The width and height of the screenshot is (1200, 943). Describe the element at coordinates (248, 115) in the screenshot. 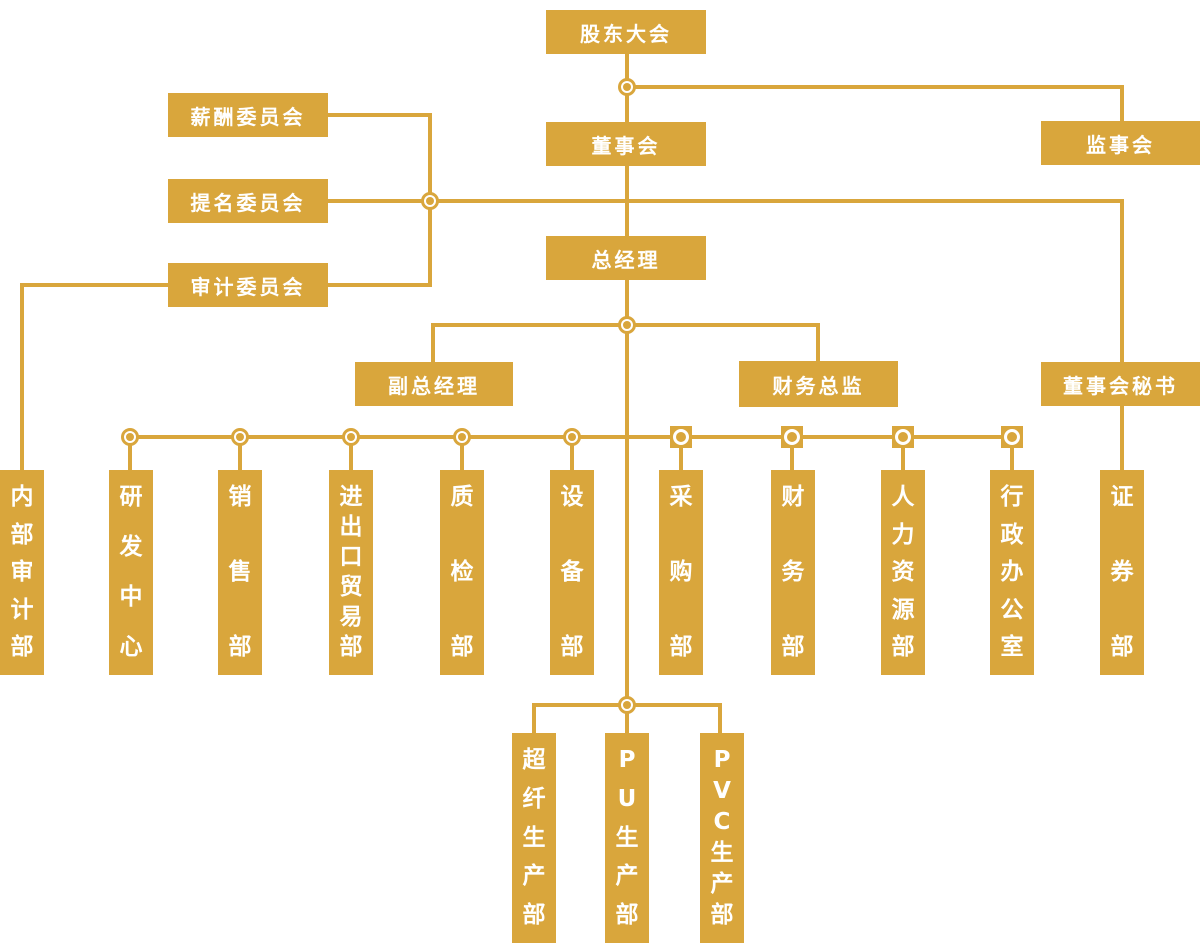

I see `node-compensation-committee: 薪酬委员会` at that location.